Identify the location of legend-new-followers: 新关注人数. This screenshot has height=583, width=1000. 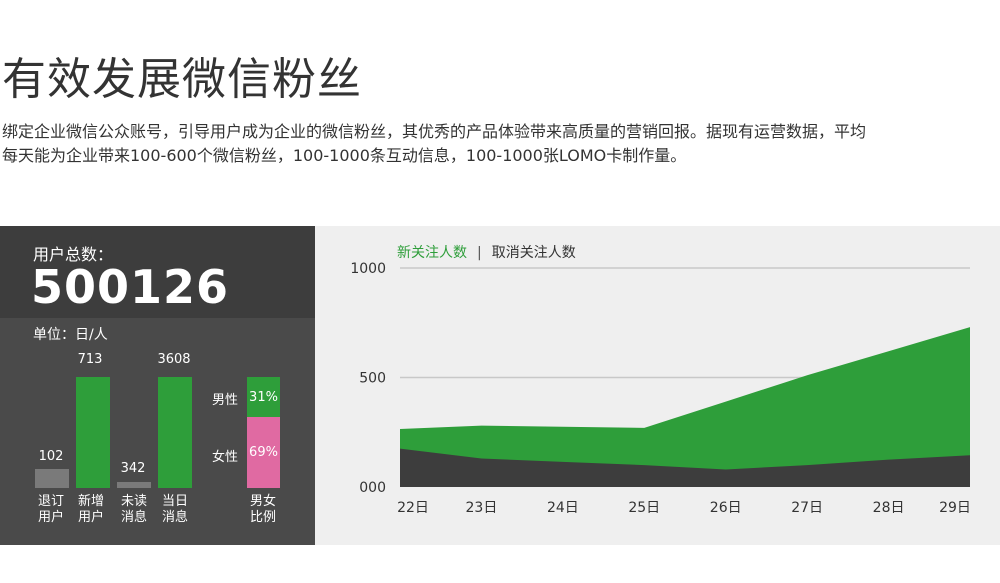
(432, 253).